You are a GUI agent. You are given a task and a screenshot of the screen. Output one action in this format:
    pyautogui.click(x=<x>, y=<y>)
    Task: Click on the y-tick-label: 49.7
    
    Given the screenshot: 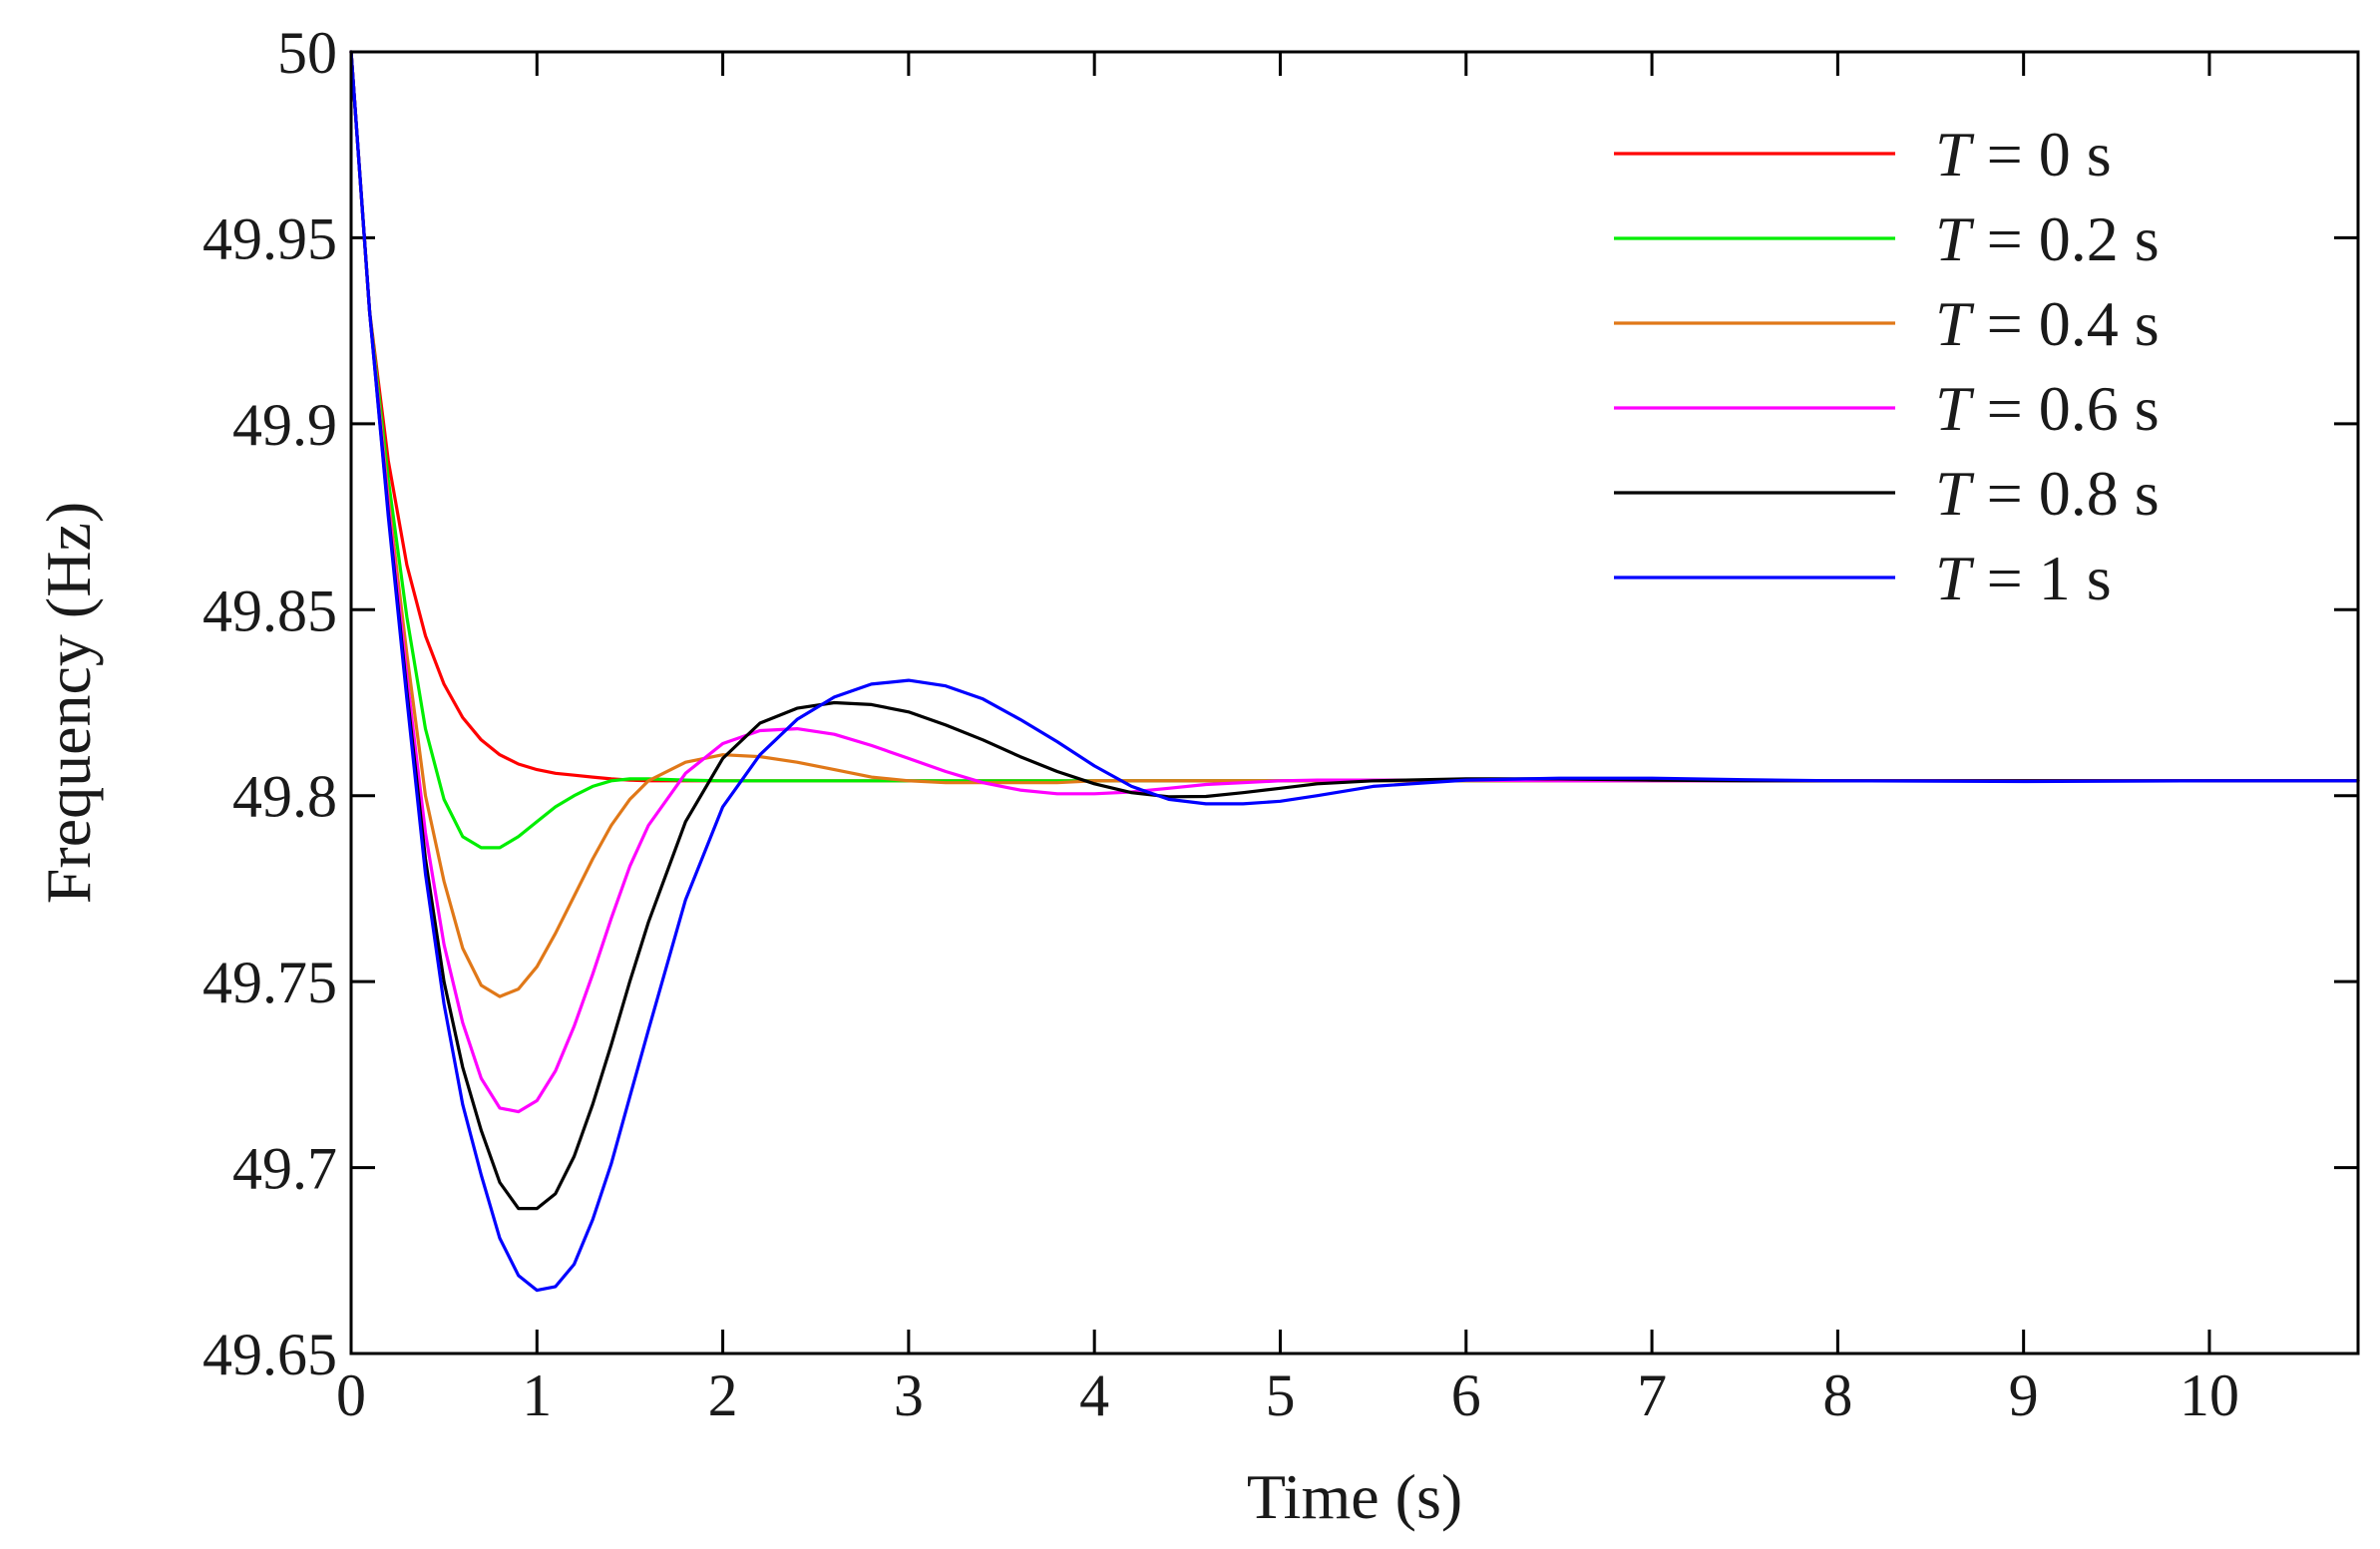 What is the action you would take?
    pyautogui.click(x=284, y=1169)
    